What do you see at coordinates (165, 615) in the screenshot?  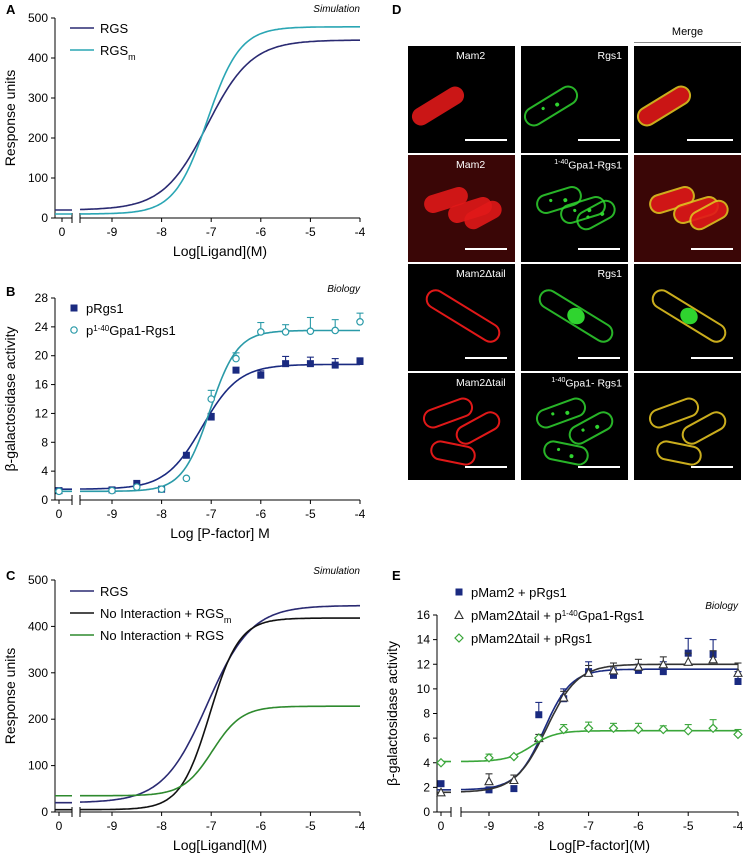 I see `legend-label: No Interaction + RGSm` at bounding box center [165, 615].